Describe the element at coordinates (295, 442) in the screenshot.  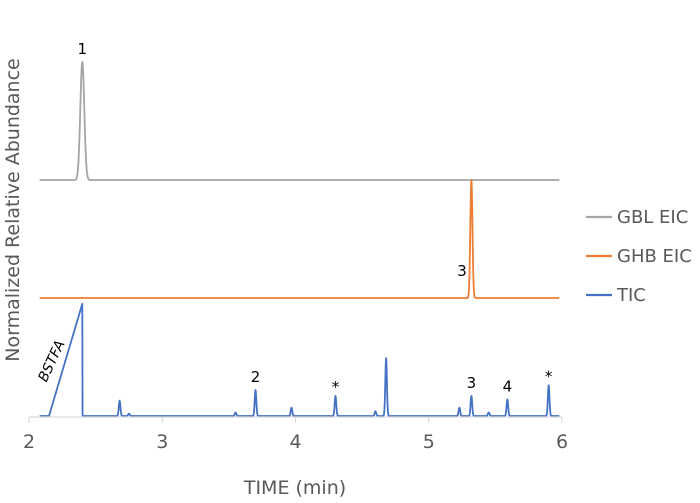
I see `x-tick-label: 4` at that location.